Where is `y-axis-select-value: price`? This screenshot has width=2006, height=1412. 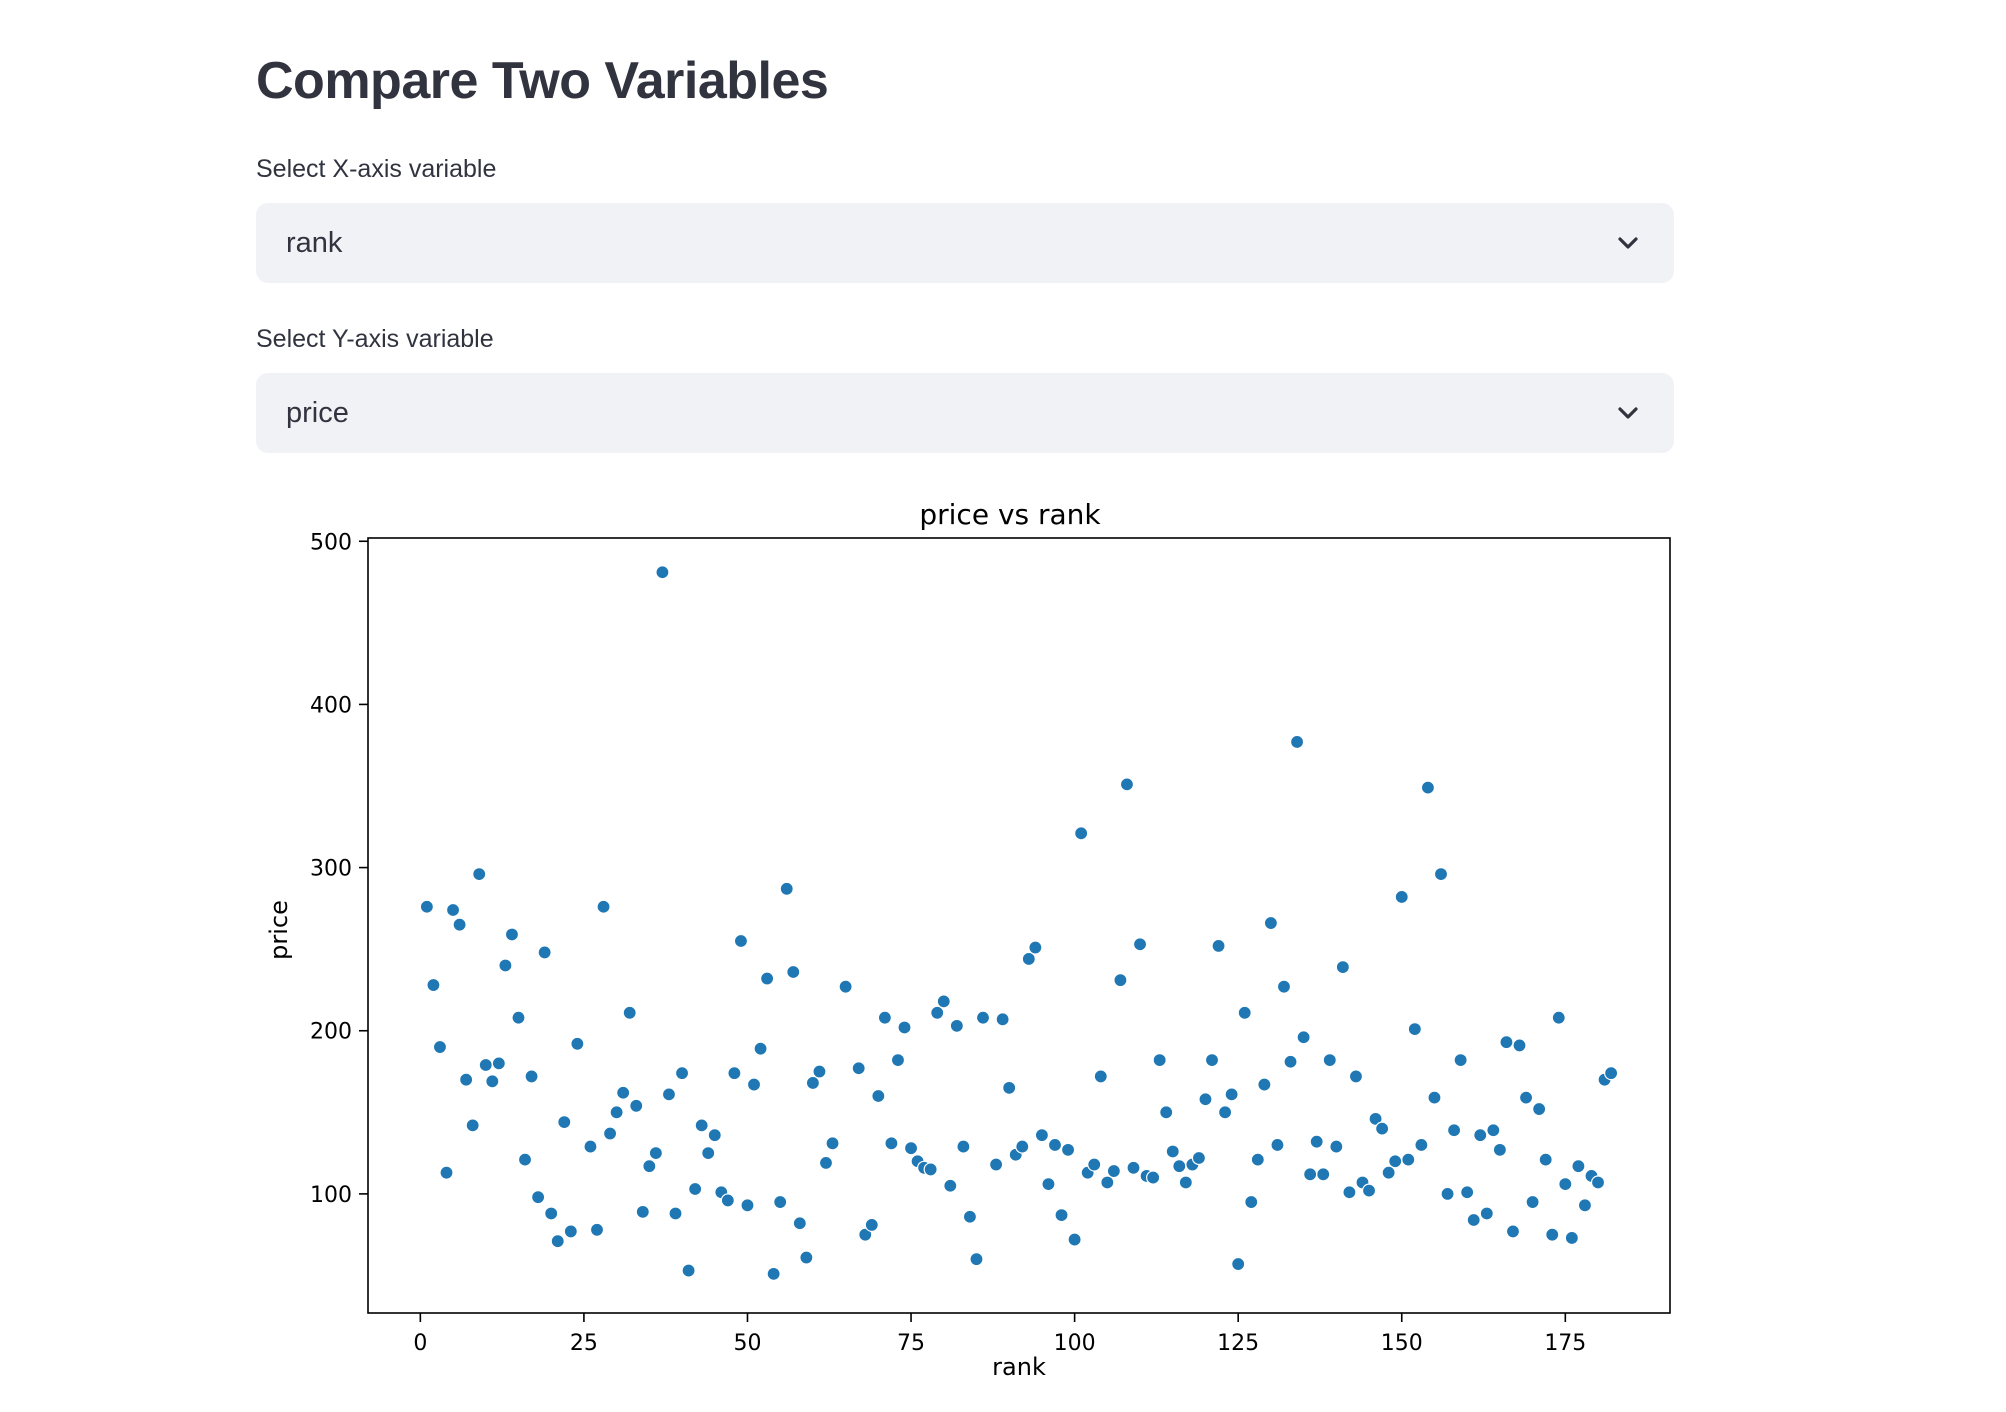 y-axis-select-value: price is located at coordinates (317, 413).